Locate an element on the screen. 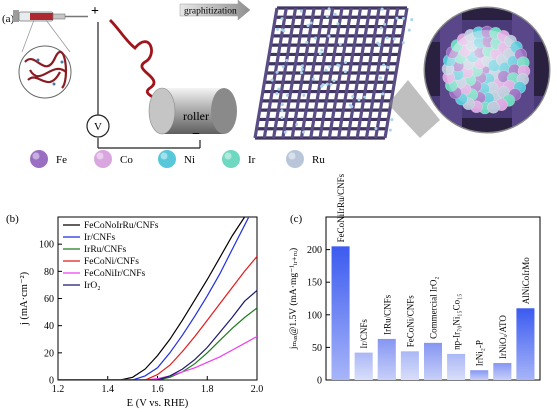 This screenshot has width=557, height=412. element-symbol: Co is located at coordinates (126, 160).